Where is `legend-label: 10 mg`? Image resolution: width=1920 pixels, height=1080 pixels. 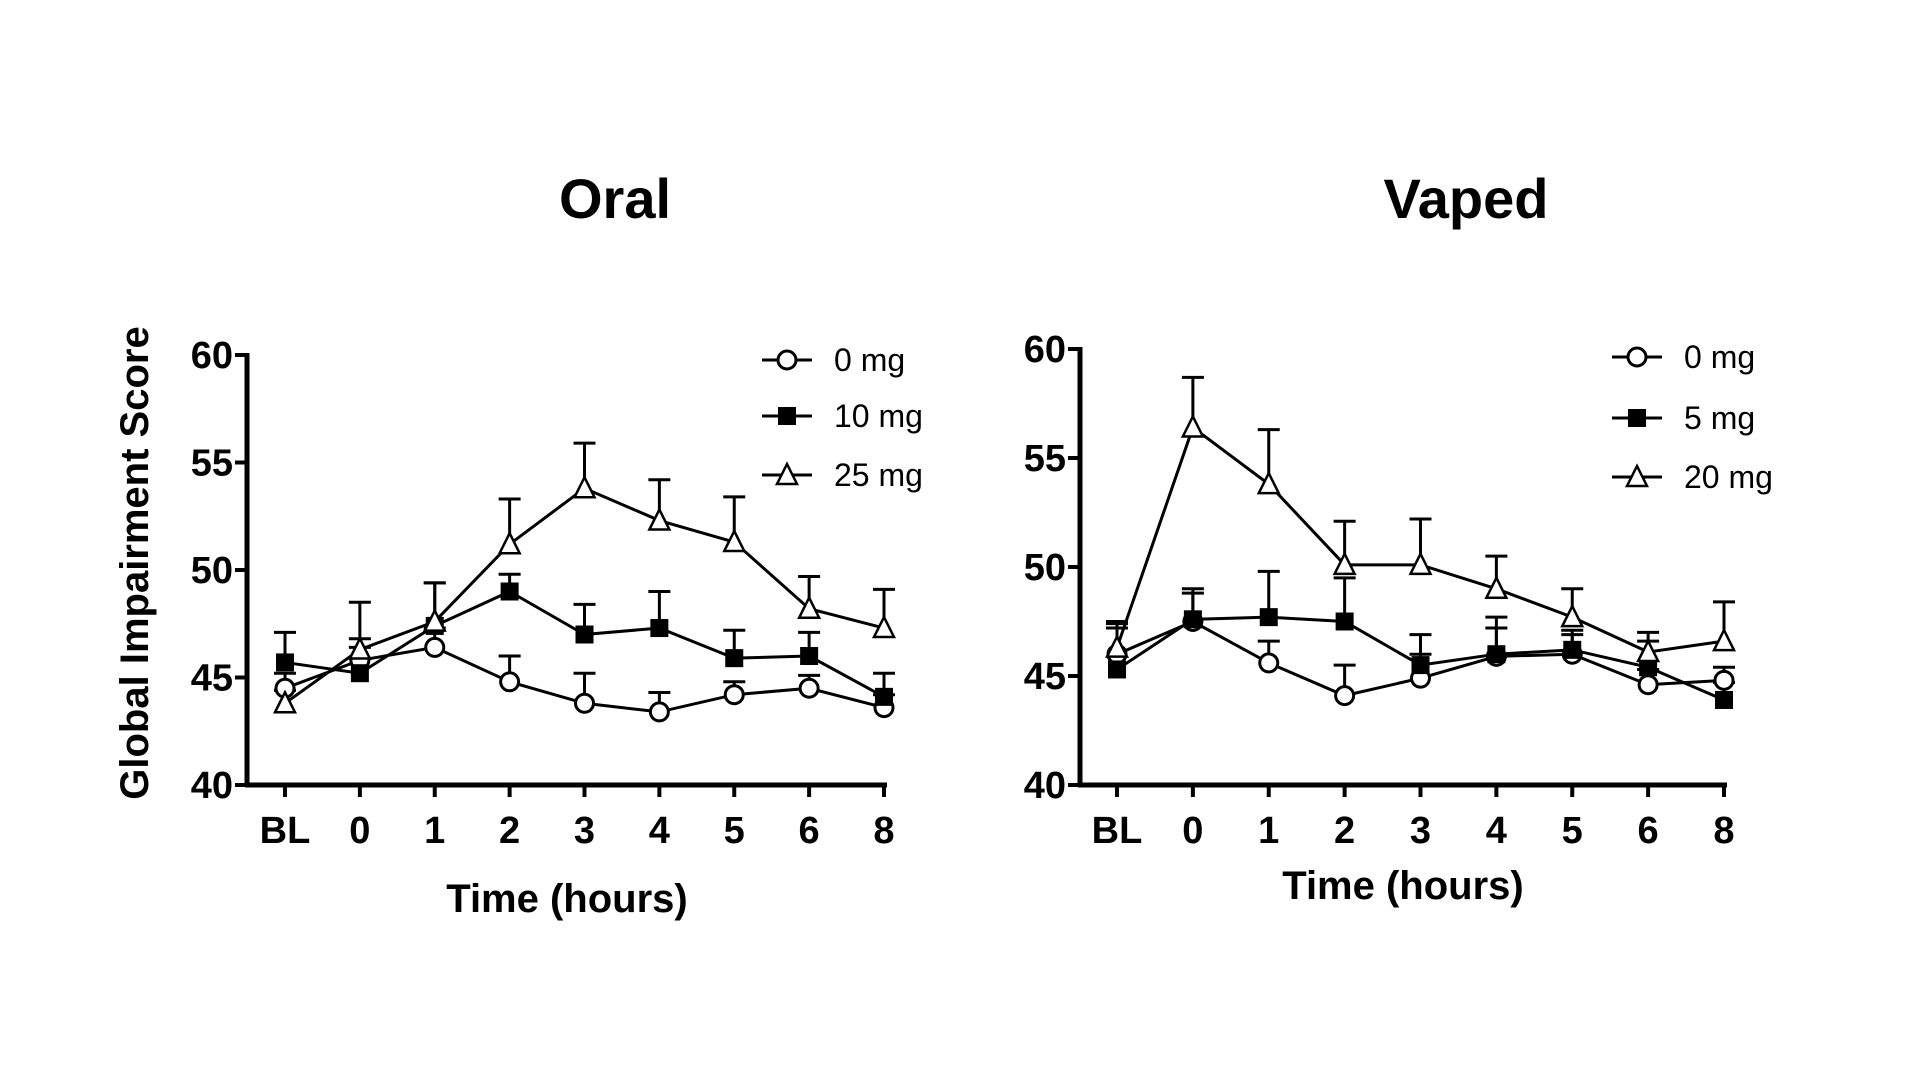
legend-label: 10 mg is located at coordinates (878, 416).